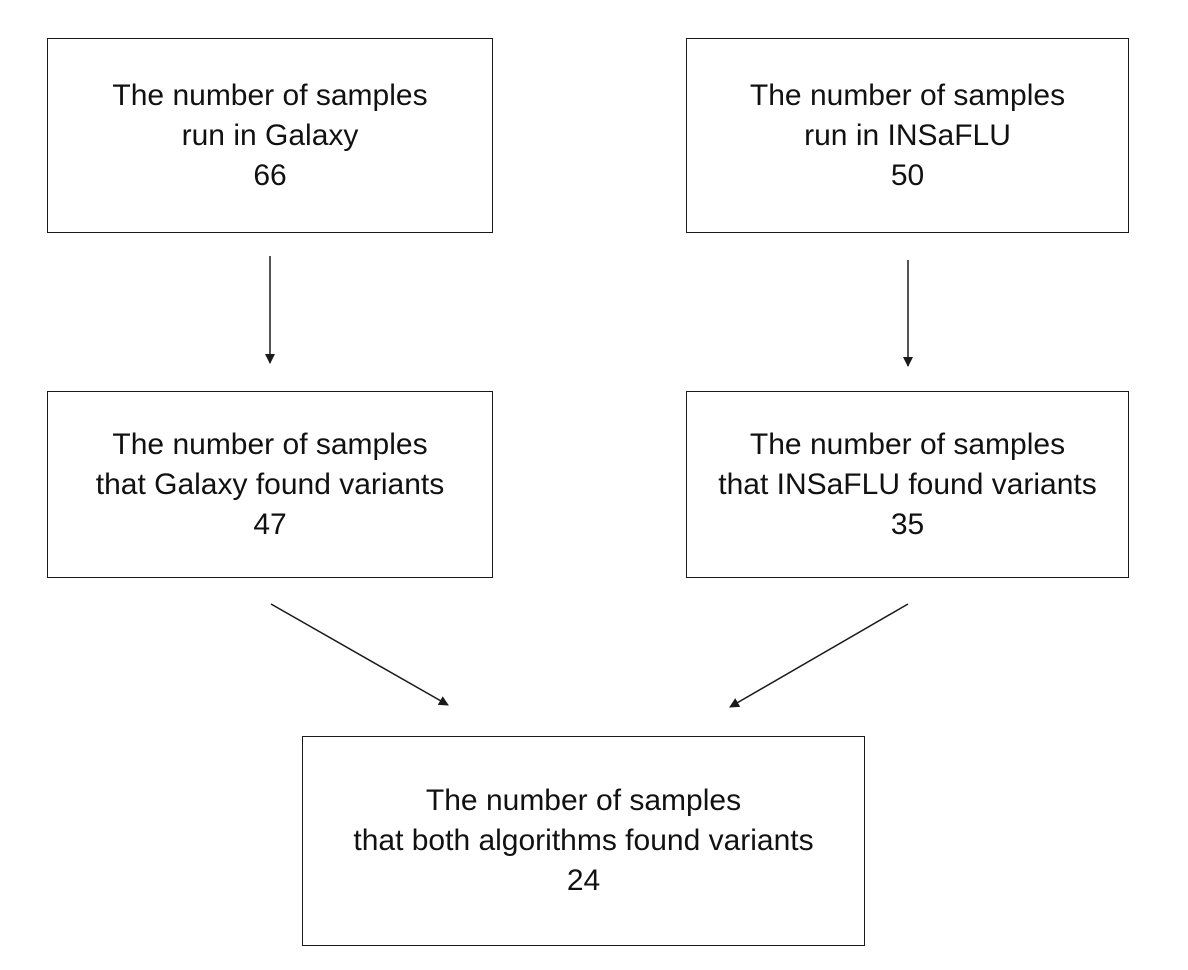 This screenshot has width=1188, height=970. What do you see at coordinates (907, 524) in the screenshot?
I see `box-value: 35` at bounding box center [907, 524].